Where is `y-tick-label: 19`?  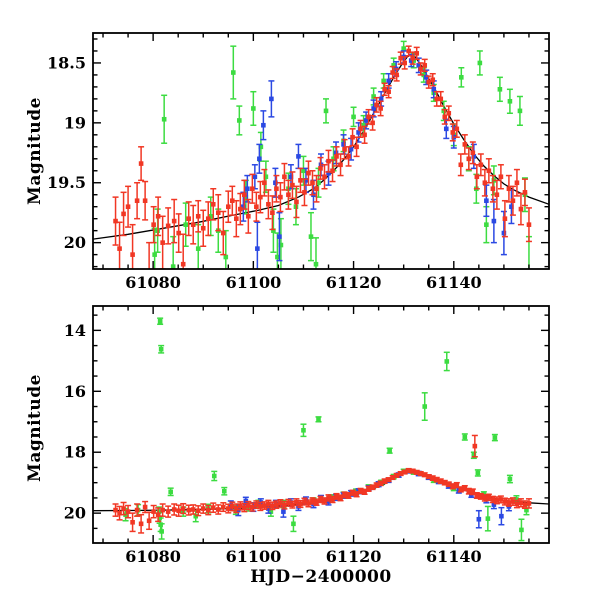
y-tick-label: 19 is located at coordinates (75, 122).